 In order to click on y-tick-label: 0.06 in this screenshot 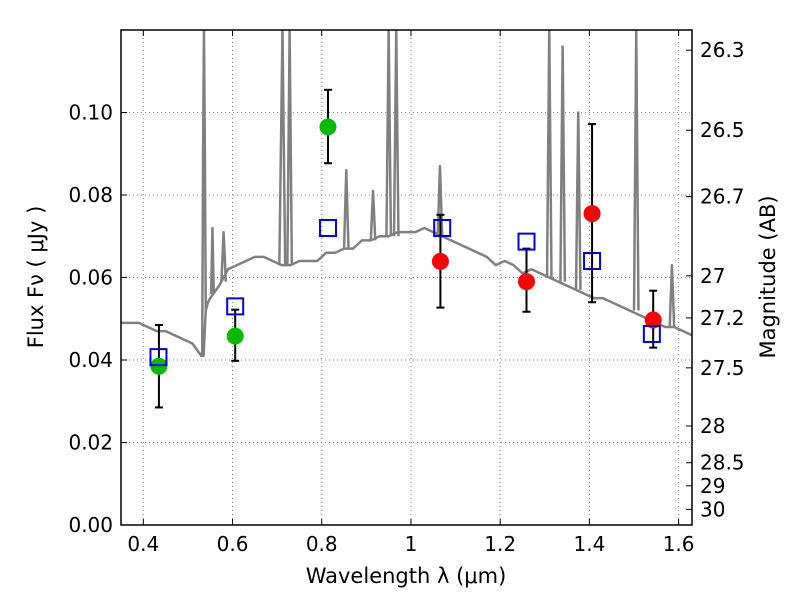, I will do `click(90, 278)`.